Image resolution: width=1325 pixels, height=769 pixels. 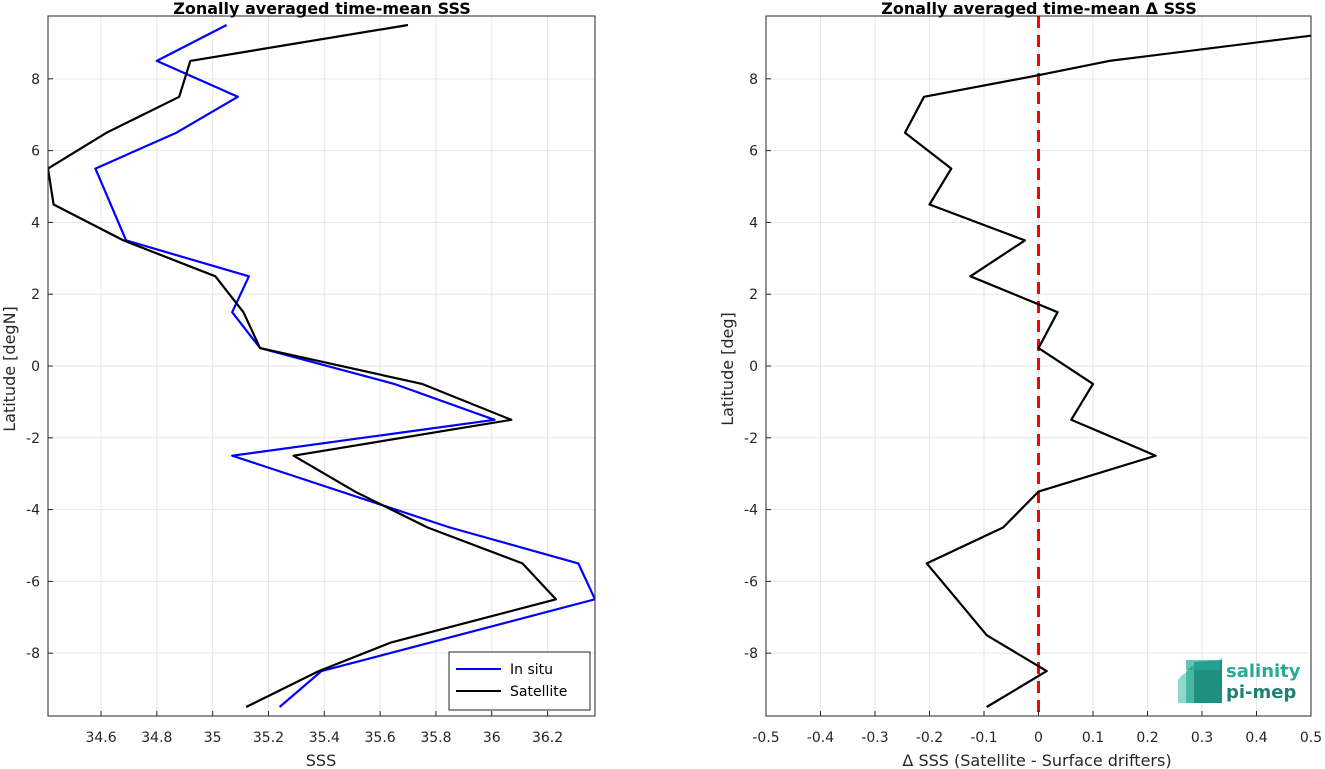 What do you see at coordinates (380, 738) in the screenshot?
I see `x-tick-label: 35.6` at bounding box center [380, 738].